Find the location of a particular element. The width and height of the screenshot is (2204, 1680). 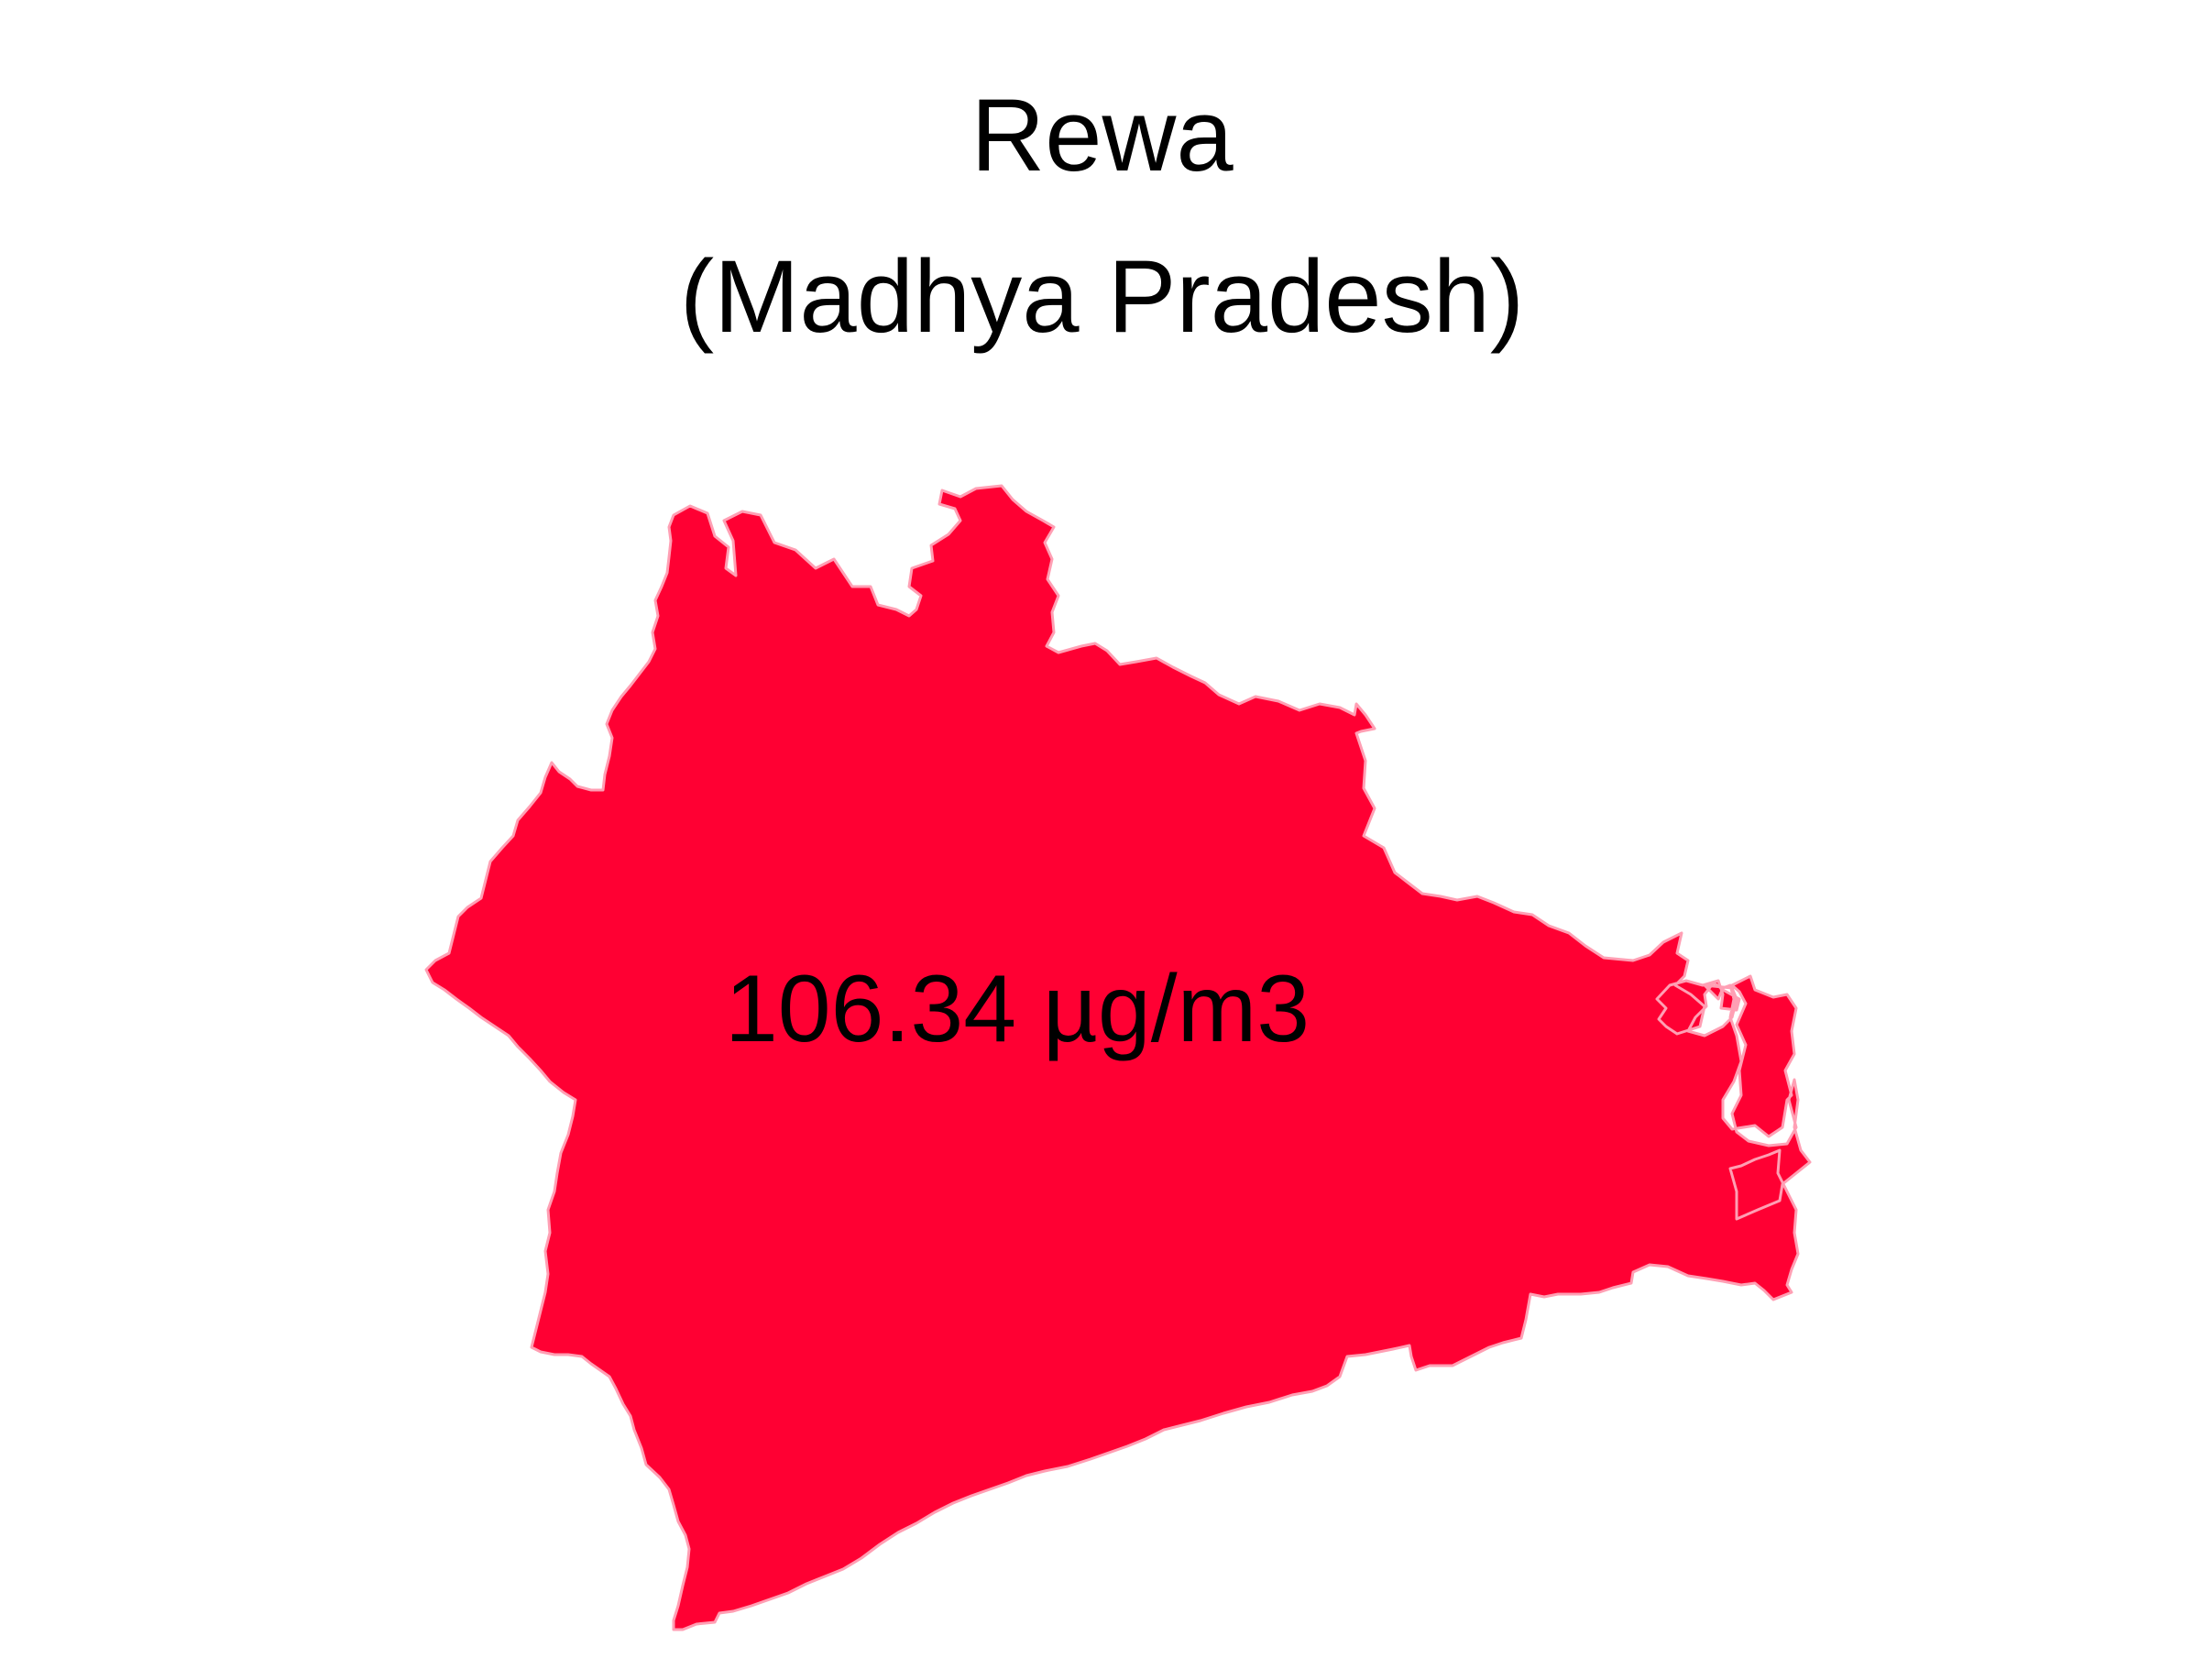

map-title: Rewa is located at coordinates (1102, 135).